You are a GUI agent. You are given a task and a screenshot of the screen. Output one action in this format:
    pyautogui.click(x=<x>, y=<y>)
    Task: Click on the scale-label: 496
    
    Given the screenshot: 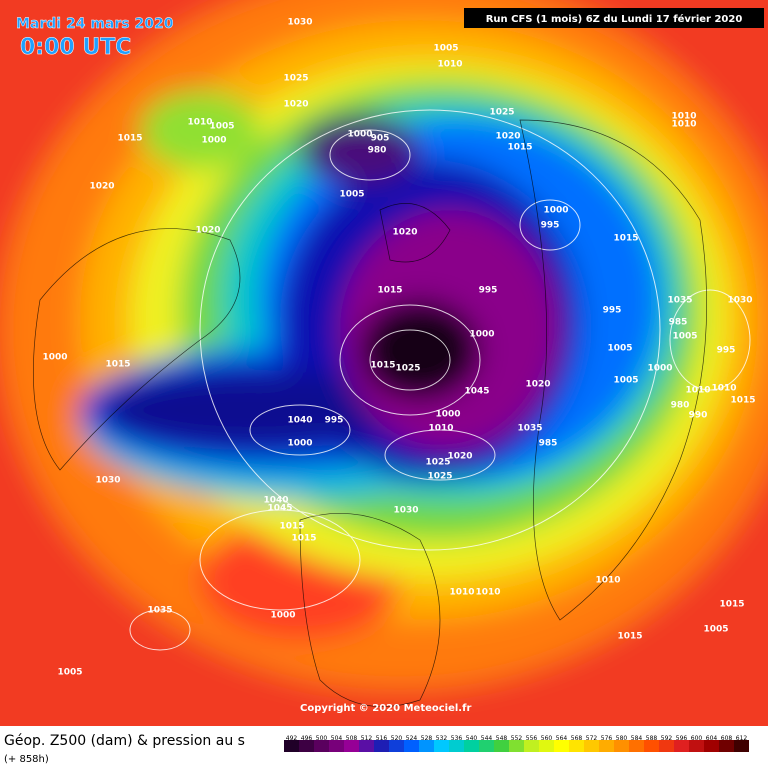 What is the action you would take?
    pyautogui.click(x=307, y=738)
    